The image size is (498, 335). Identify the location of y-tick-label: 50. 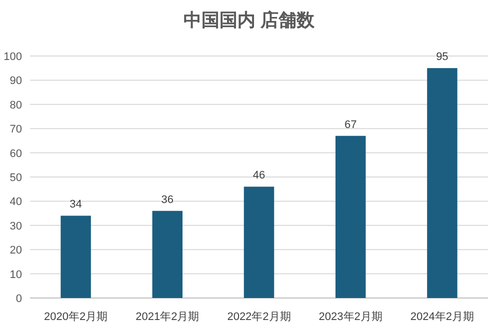
(16, 178).